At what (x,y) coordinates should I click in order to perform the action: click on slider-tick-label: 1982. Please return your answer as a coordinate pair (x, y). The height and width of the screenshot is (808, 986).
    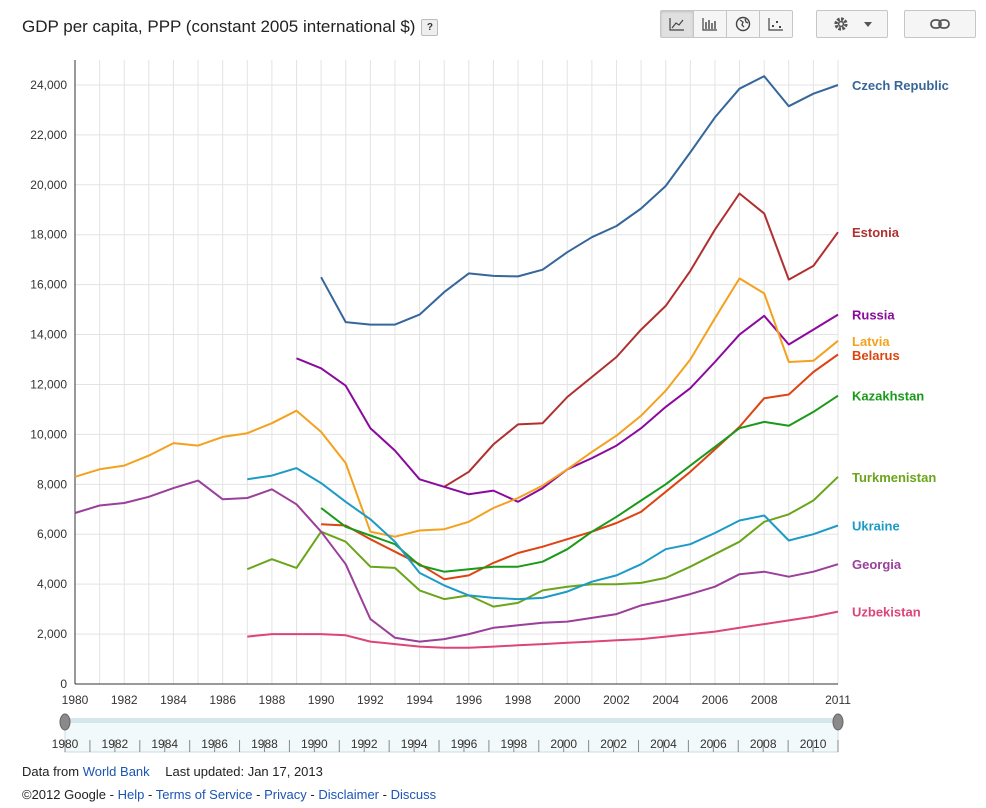
    Looking at the image, I should click on (115, 744).